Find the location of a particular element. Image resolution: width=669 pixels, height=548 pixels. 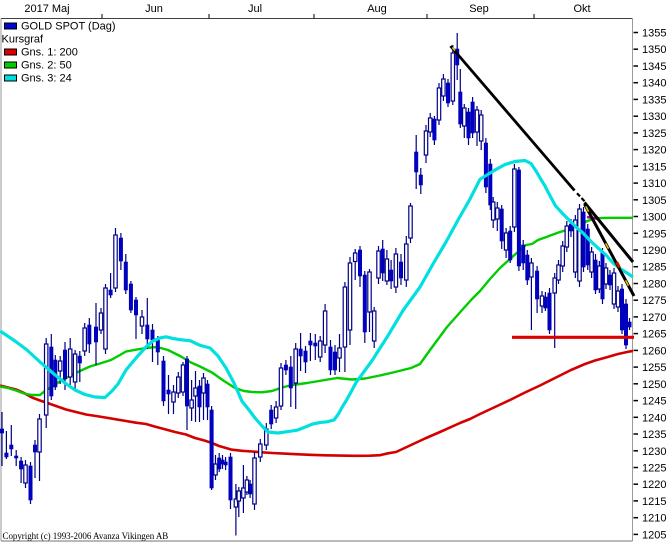

svg-text: 1280 is located at coordinates (654, 285).